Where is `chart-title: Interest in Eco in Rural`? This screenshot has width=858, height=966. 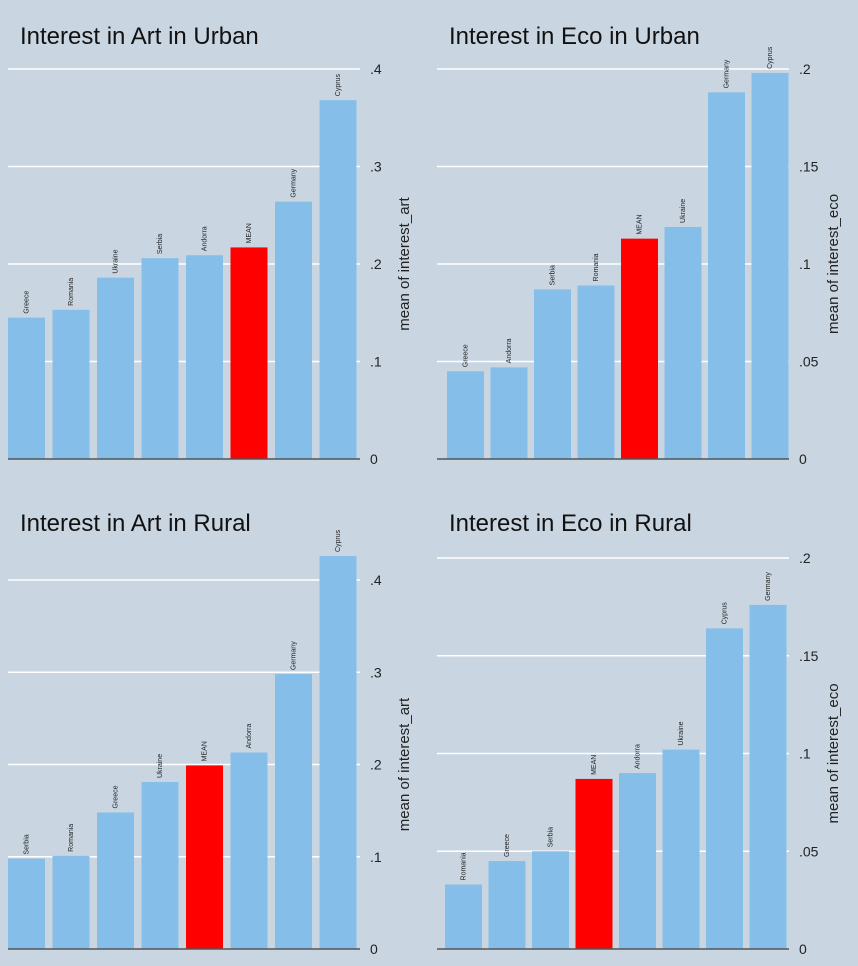 chart-title: Interest in Eco in Rural is located at coordinates (570, 523).